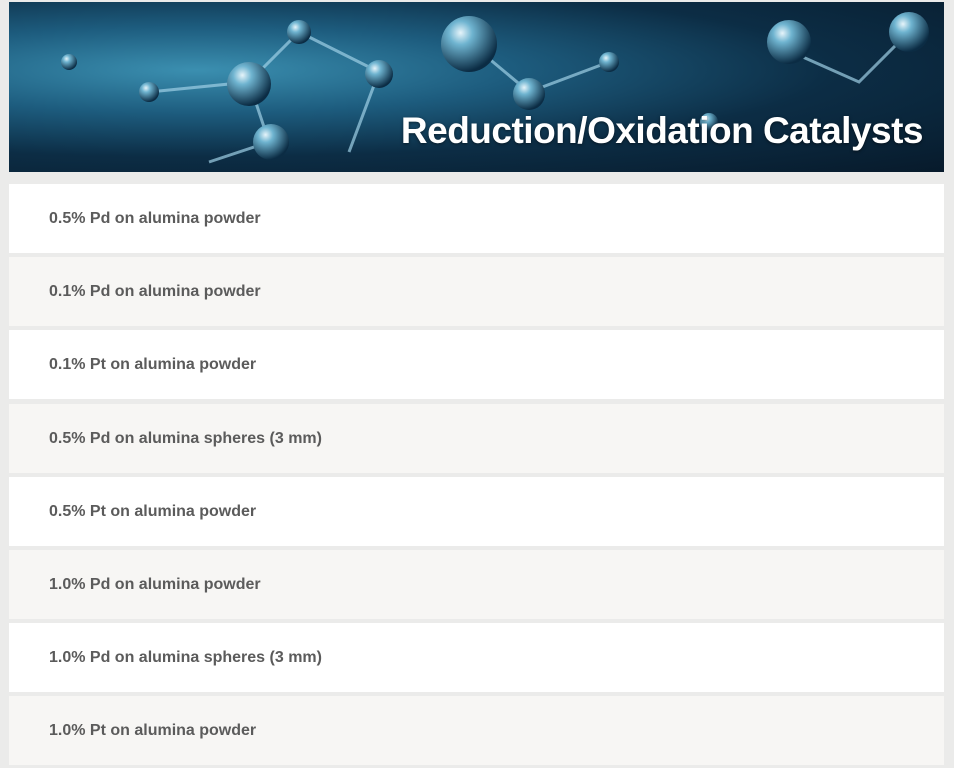 The width and height of the screenshot is (954, 768). What do you see at coordinates (153, 511) in the screenshot?
I see `product-label: 0.5% Pt on alumina powder` at bounding box center [153, 511].